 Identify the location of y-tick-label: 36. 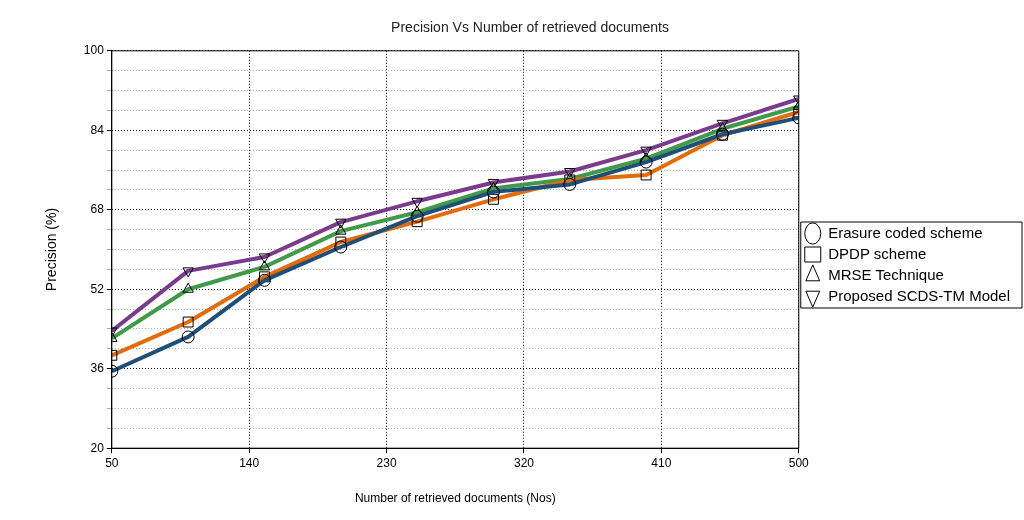
(97, 368).